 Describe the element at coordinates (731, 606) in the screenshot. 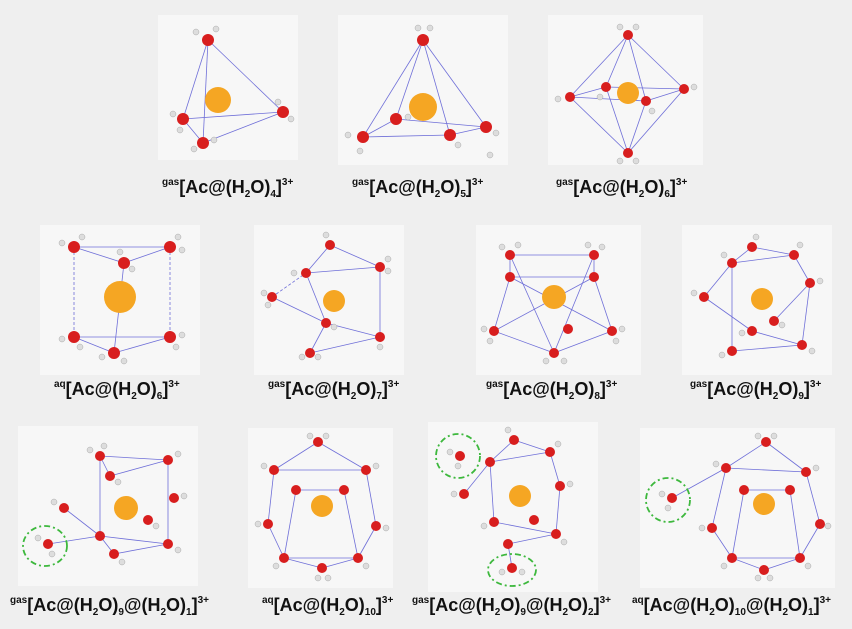

I see `formula-label: aq[Ac@(H2O)10@(H2O)1]3+` at that location.